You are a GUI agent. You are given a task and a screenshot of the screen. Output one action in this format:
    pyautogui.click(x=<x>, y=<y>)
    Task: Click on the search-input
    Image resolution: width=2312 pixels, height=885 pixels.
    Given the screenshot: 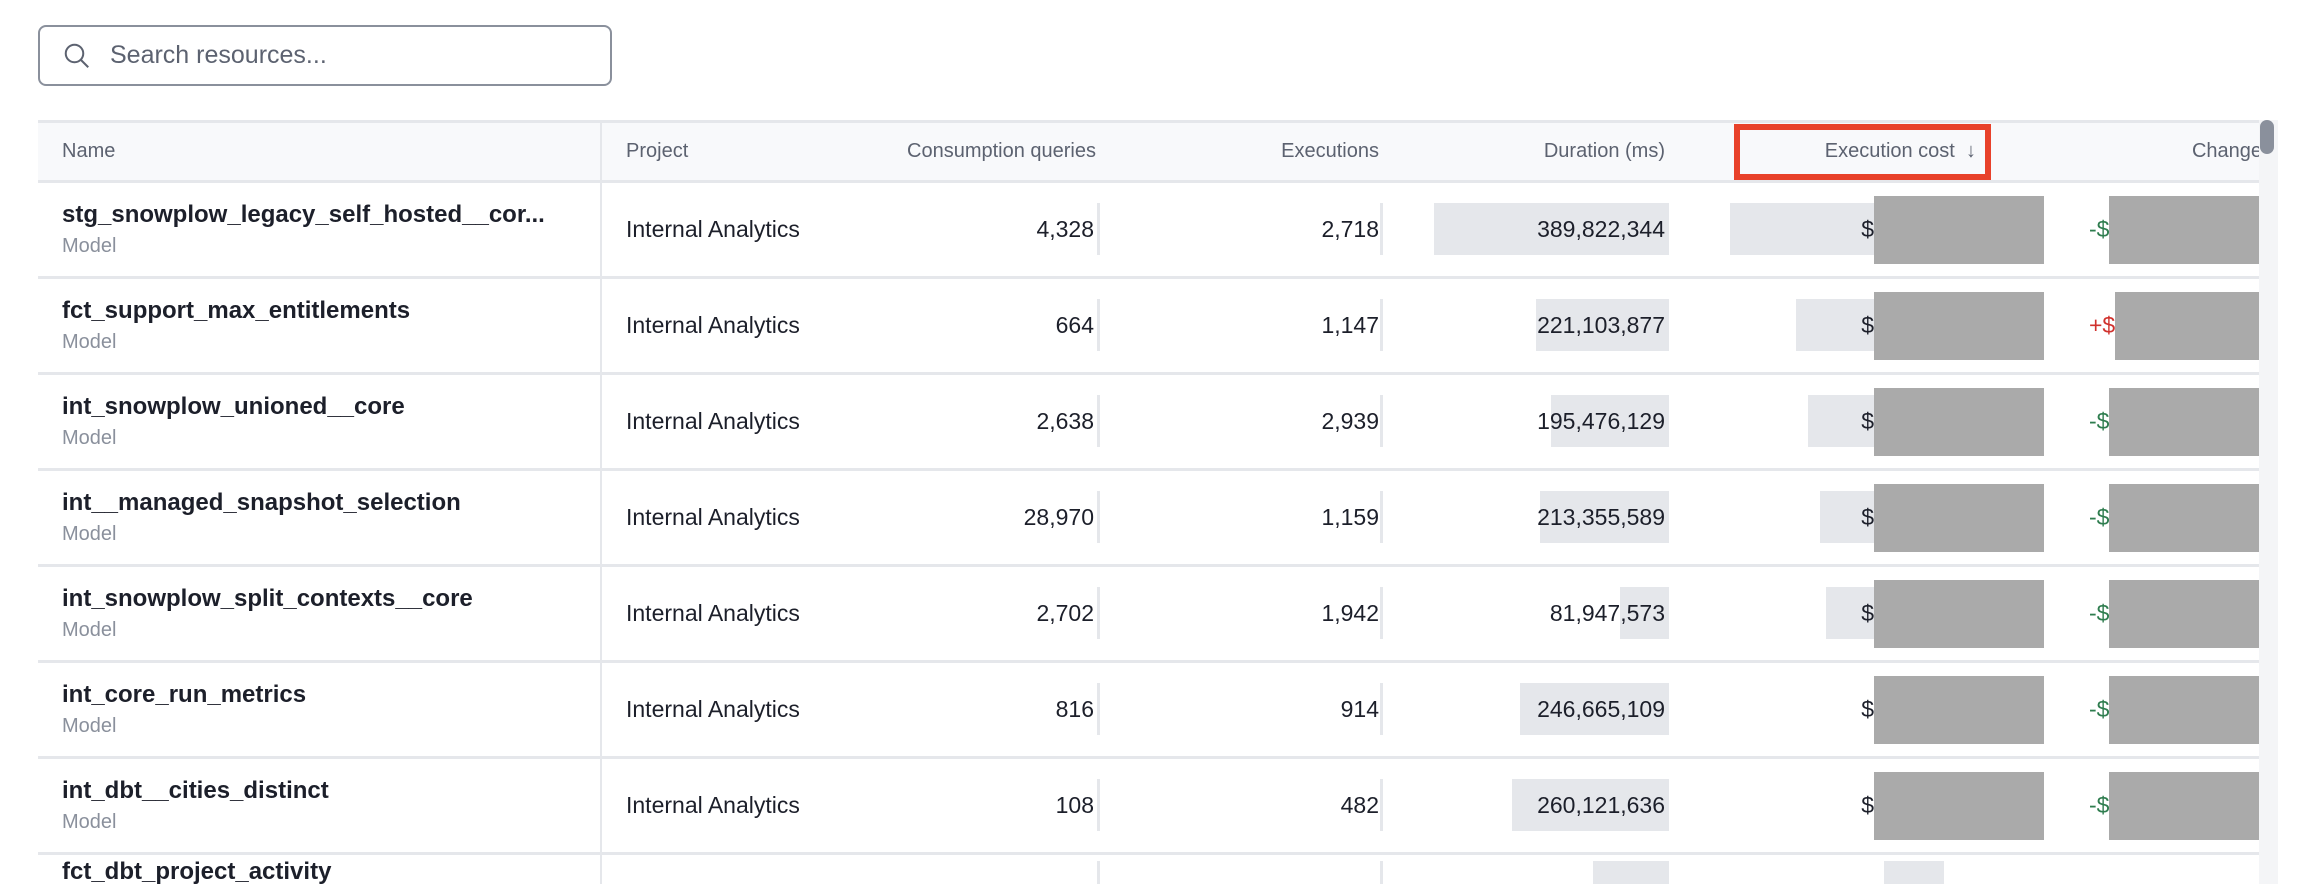 What is the action you would take?
    pyautogui.click(x=350, y=55)
    